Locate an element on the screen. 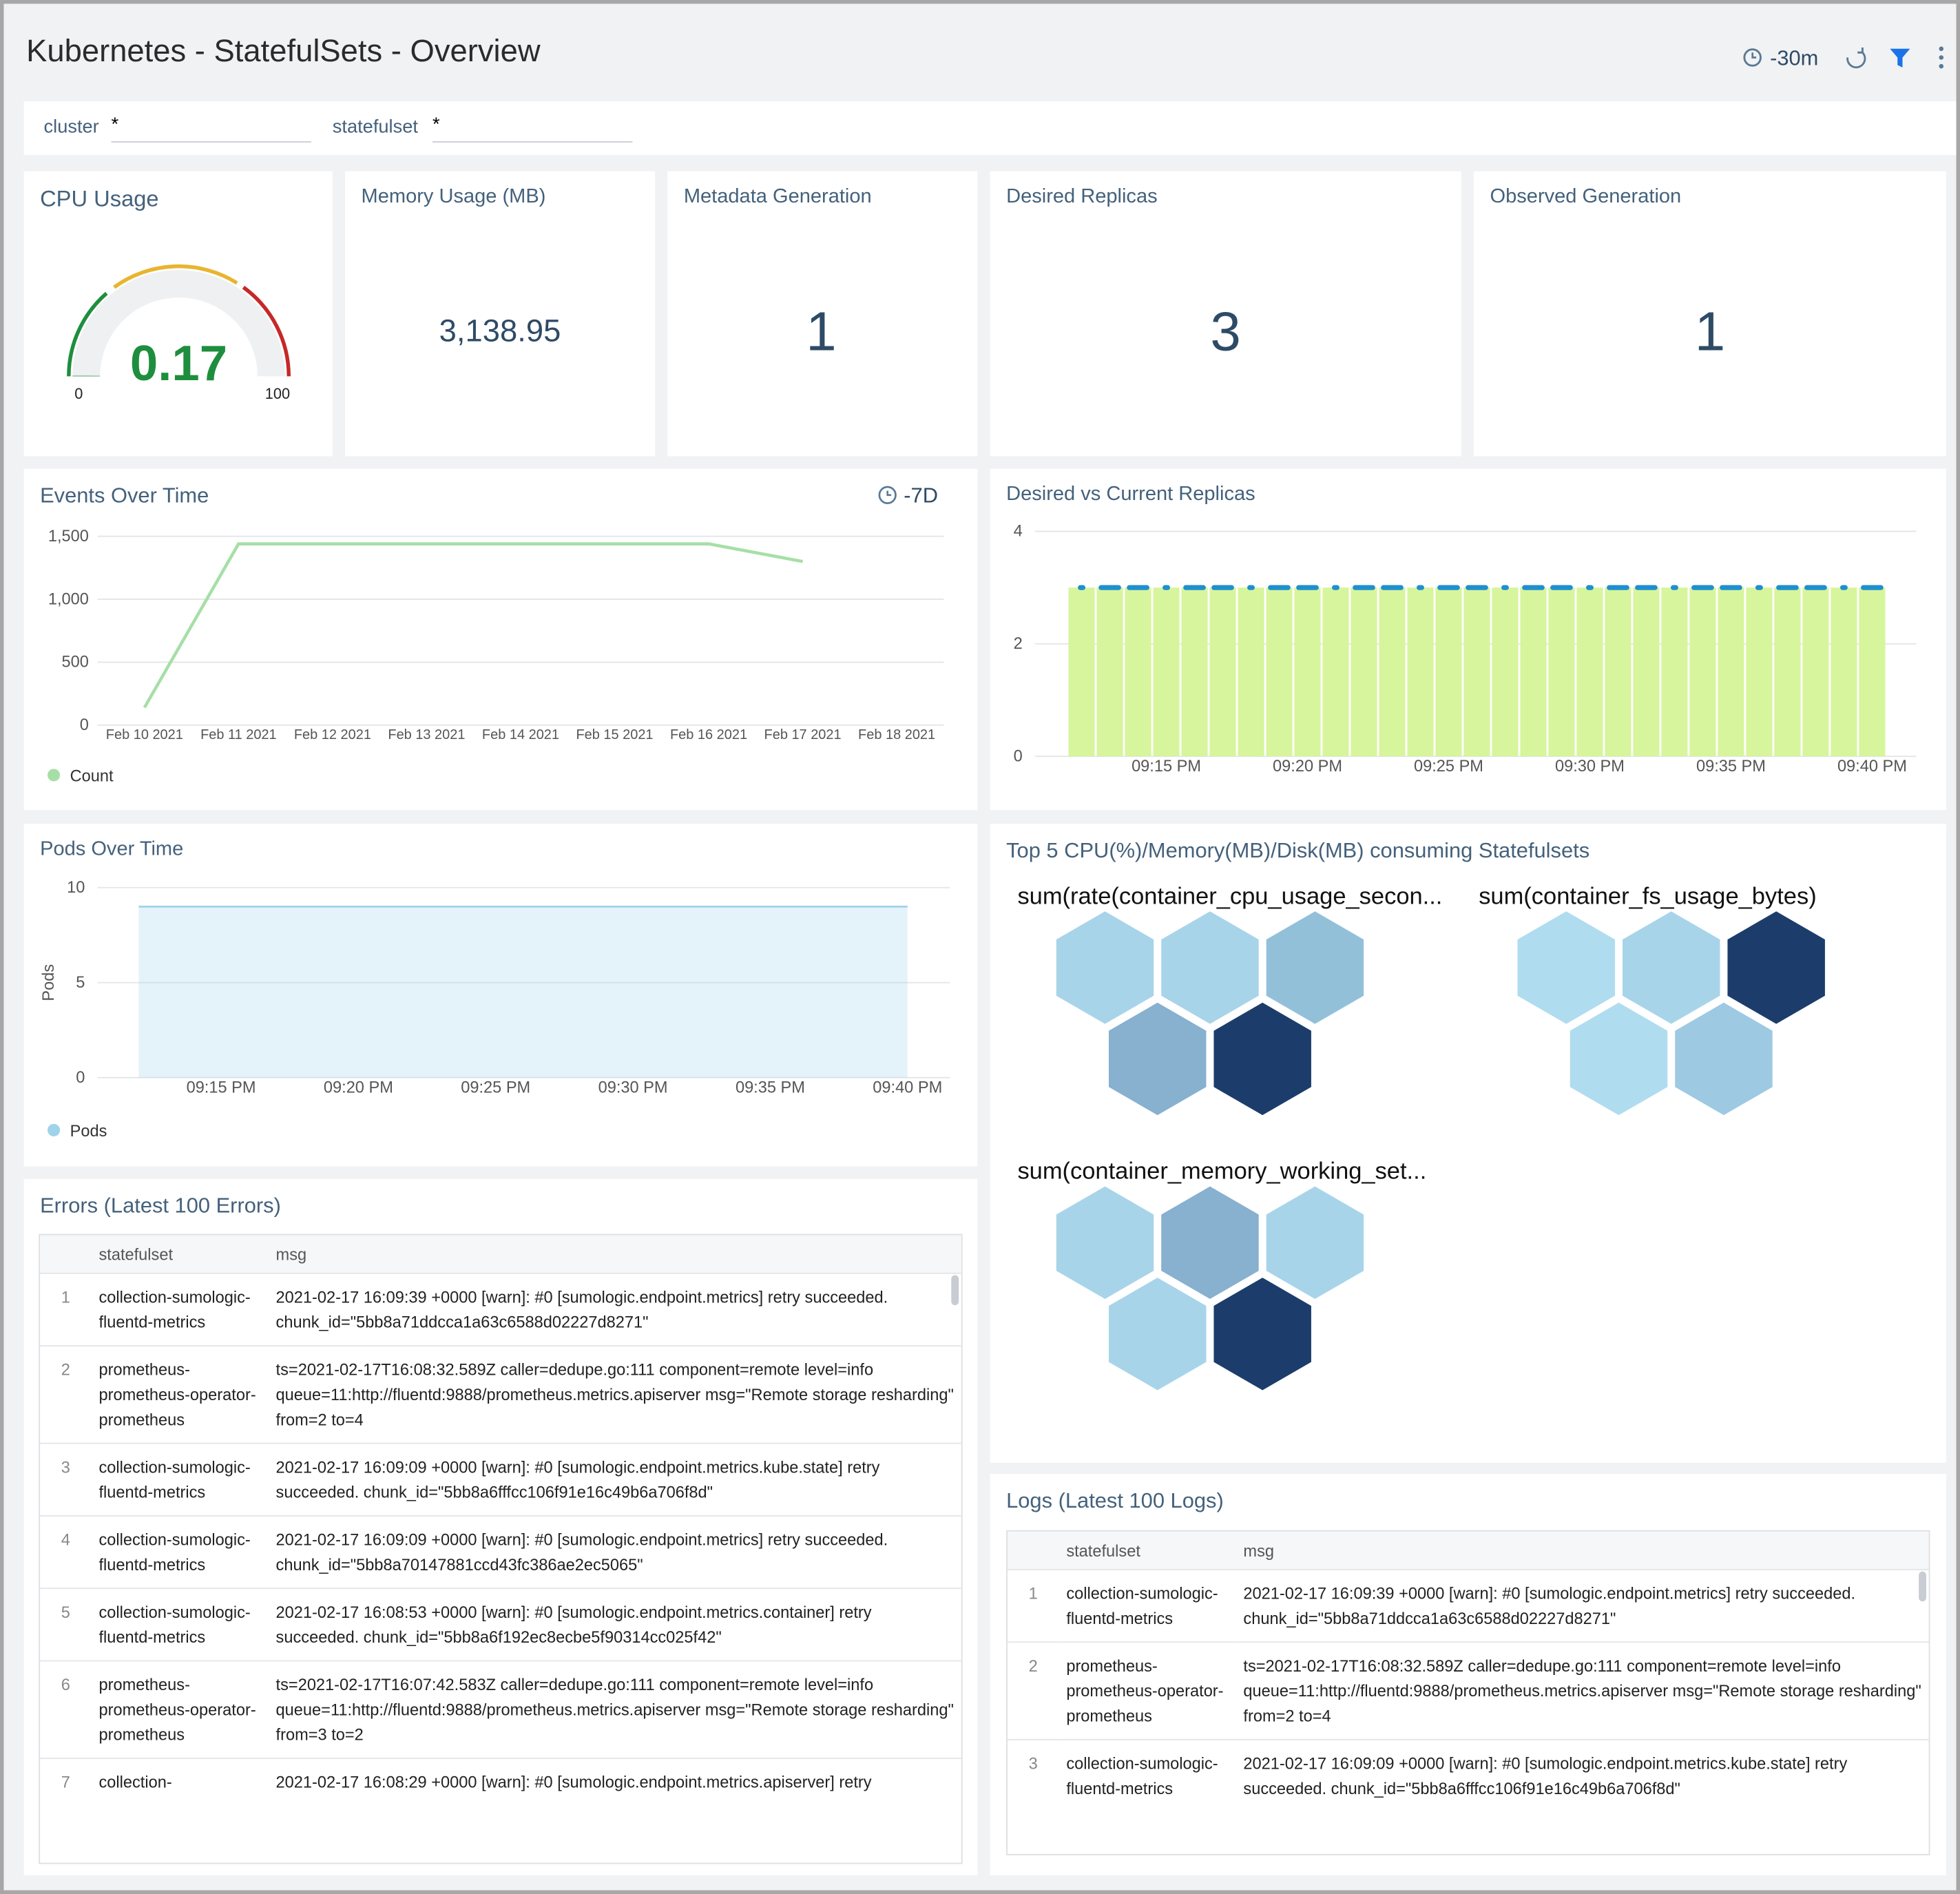 The height and width of the screenshot is (1894, 1960). stat-panel: Desired Replicas 3 is located at coordinates (1225, 314).